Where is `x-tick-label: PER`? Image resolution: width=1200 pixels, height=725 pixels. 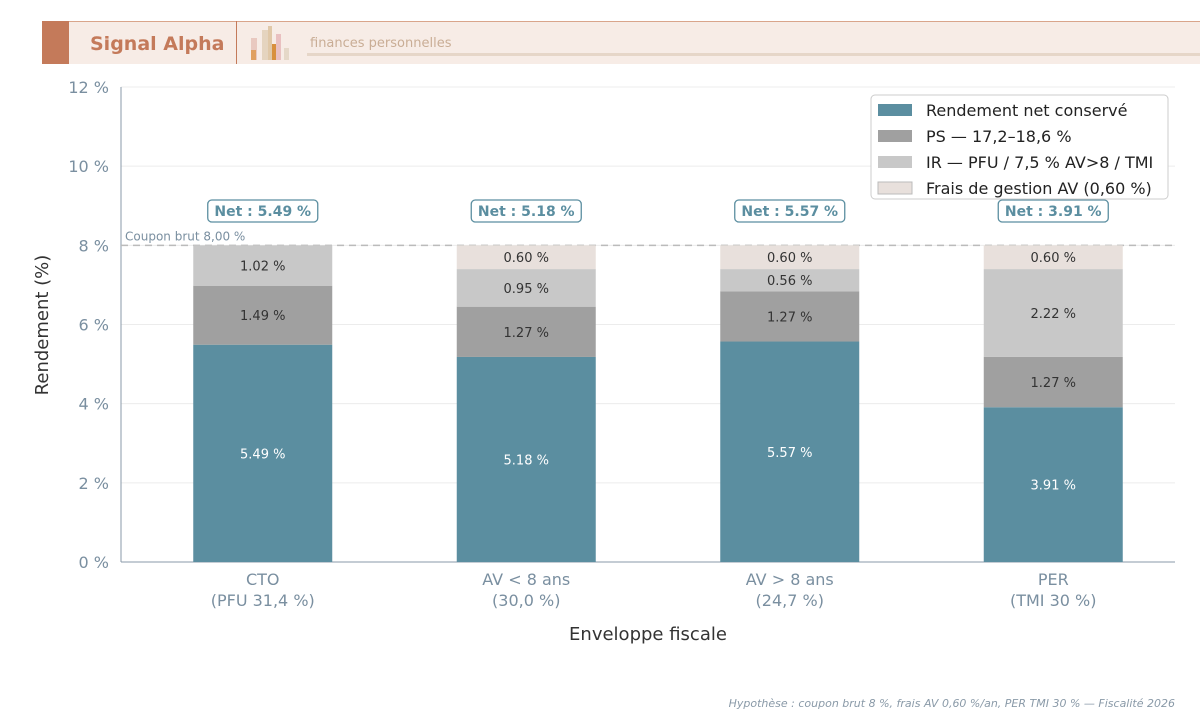
x-tick-label: PER is located at coordinates (1053, 579).